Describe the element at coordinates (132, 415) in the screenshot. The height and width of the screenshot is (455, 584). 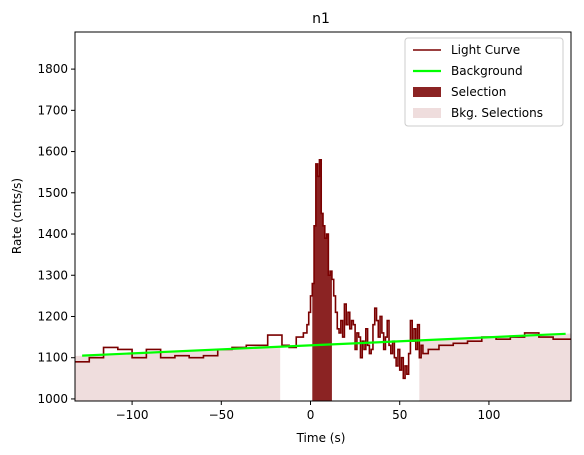
I see `x-tick-label: −100` at that location.